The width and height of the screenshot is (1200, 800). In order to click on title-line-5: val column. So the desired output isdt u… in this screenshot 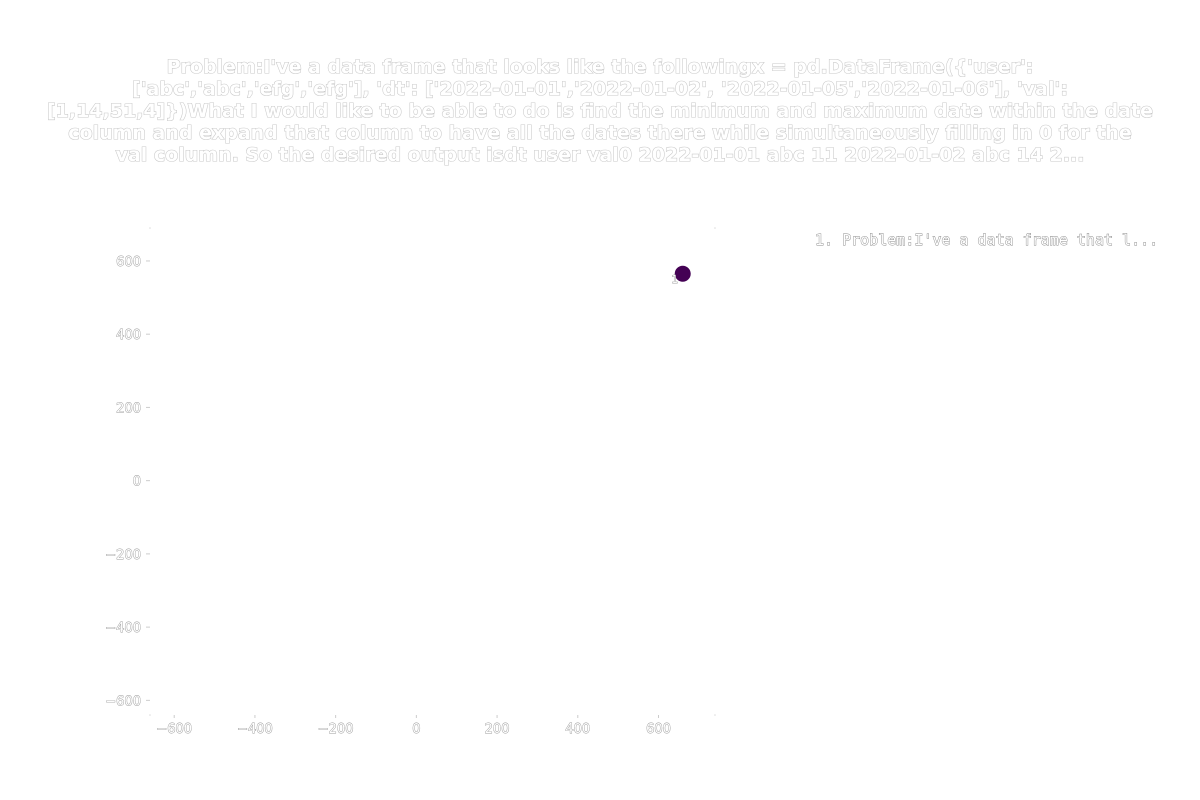, I will do `click(600, 155)`.